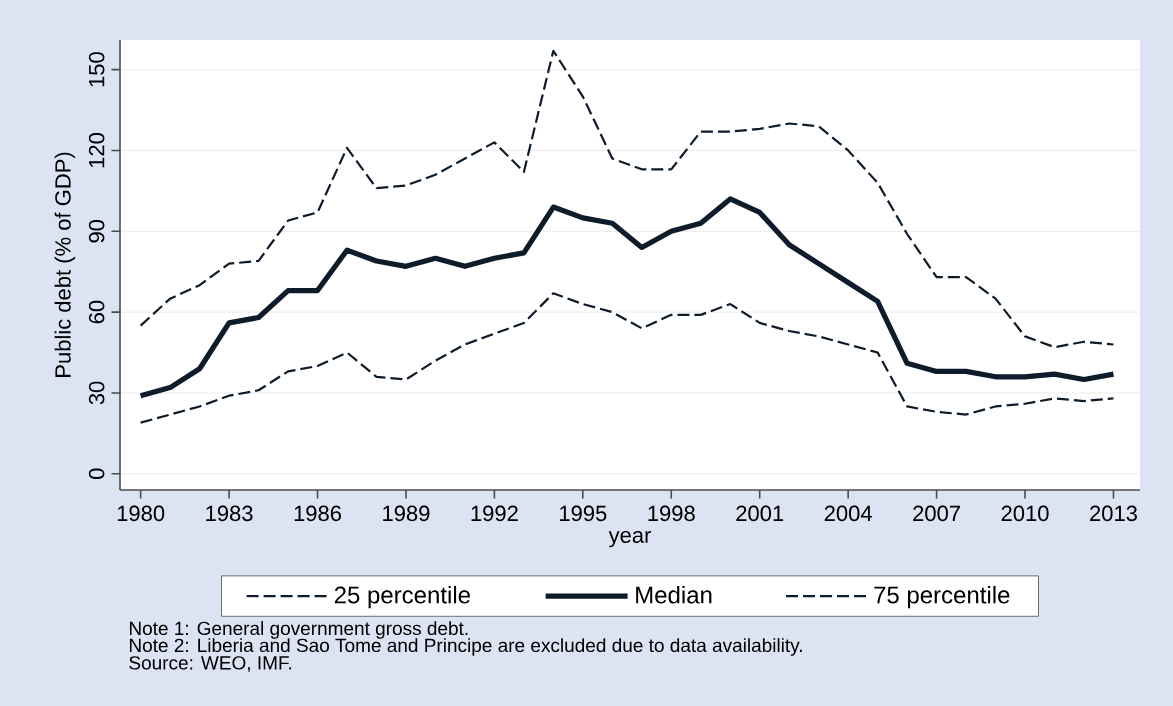 The height and width of the screenshot is (706, 1173). Describe the element at coordinates (671, 513) in the screenshot. I see `x-tick-label: 1998` at that location.